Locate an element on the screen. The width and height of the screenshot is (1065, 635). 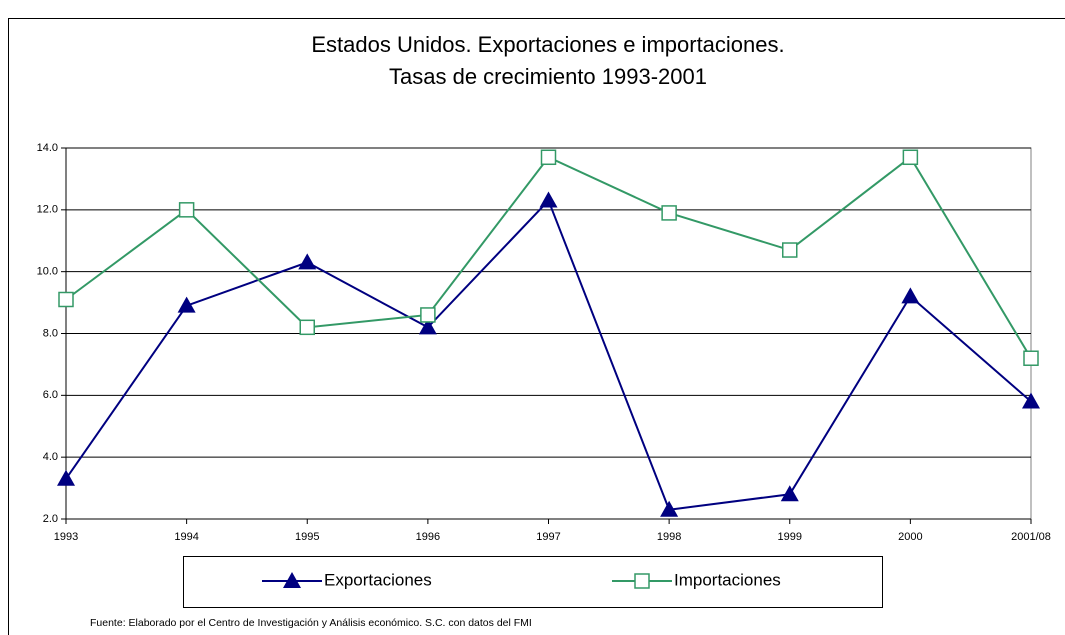
x-tick-label: 1993 is located at coordinates (66, 537).